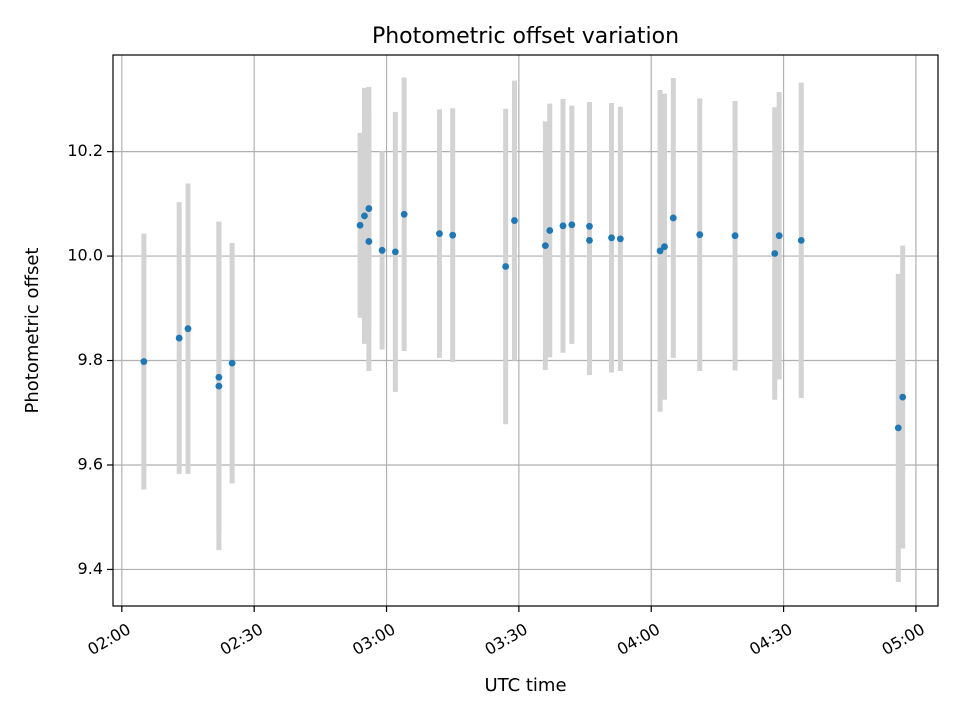 This screenshot has height=720, width=960. What do you see at coordinates (525, 36) in the screenshot?
I see `chart-title: Photometric offset variation` at bounding box center [525, 36].